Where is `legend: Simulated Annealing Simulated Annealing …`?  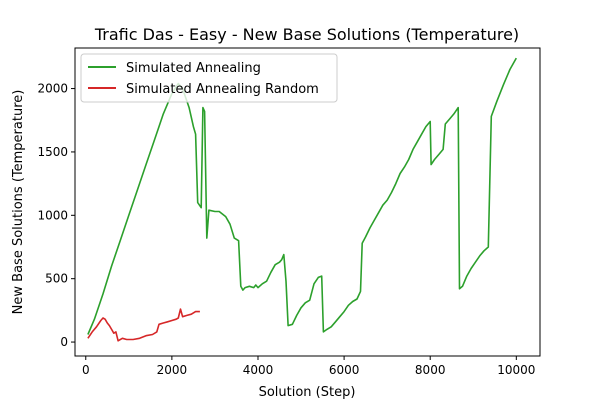 legend: Simulated Annealing Simulated Annealing … is located at coordinates (209, 78).